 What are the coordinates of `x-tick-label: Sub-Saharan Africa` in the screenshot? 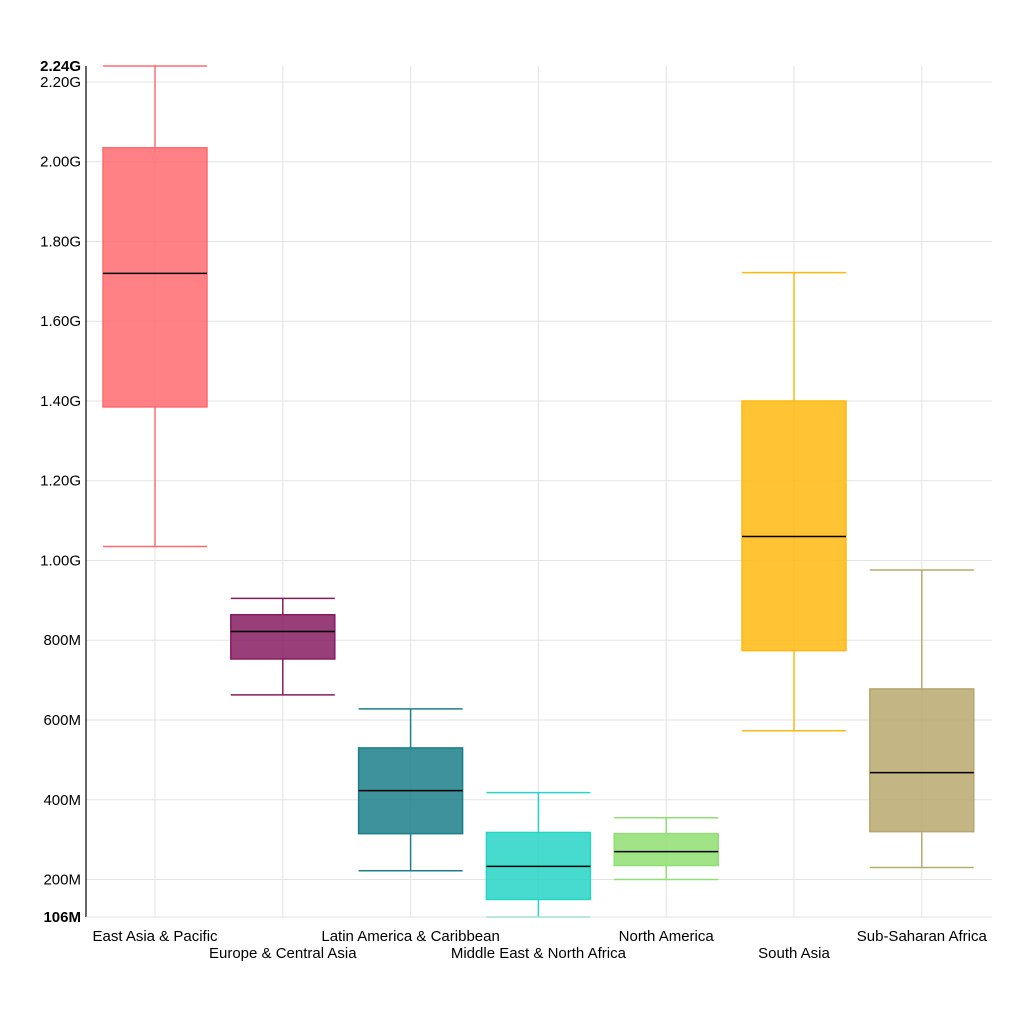 It's located at (922, 936).